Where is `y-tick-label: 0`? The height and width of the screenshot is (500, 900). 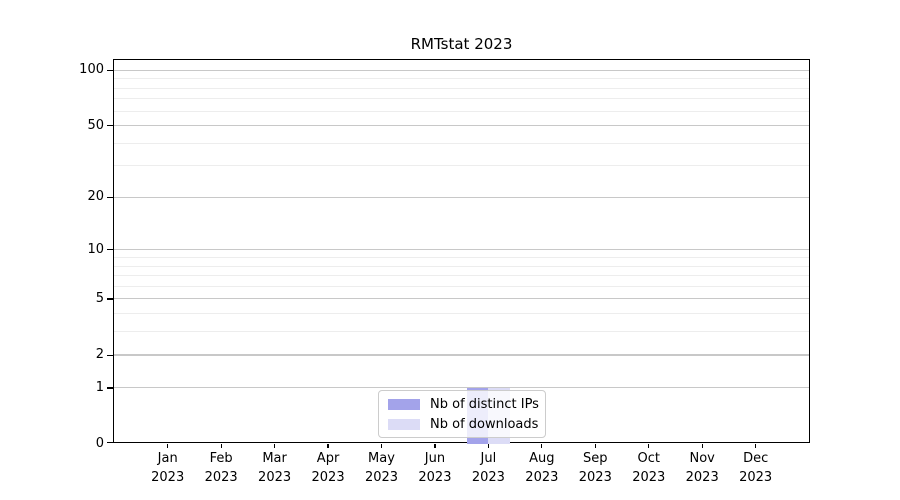
y-tick-label: 0 is located at coordinates (99, 443).